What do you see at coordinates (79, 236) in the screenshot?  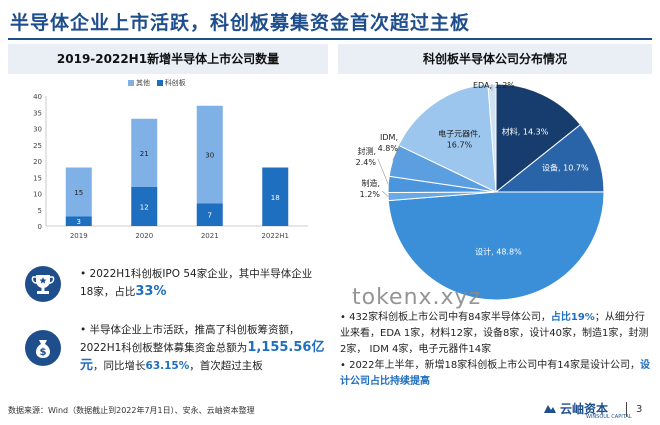 I see `x-tick-label: 2019` at bounding box center [79, 236].